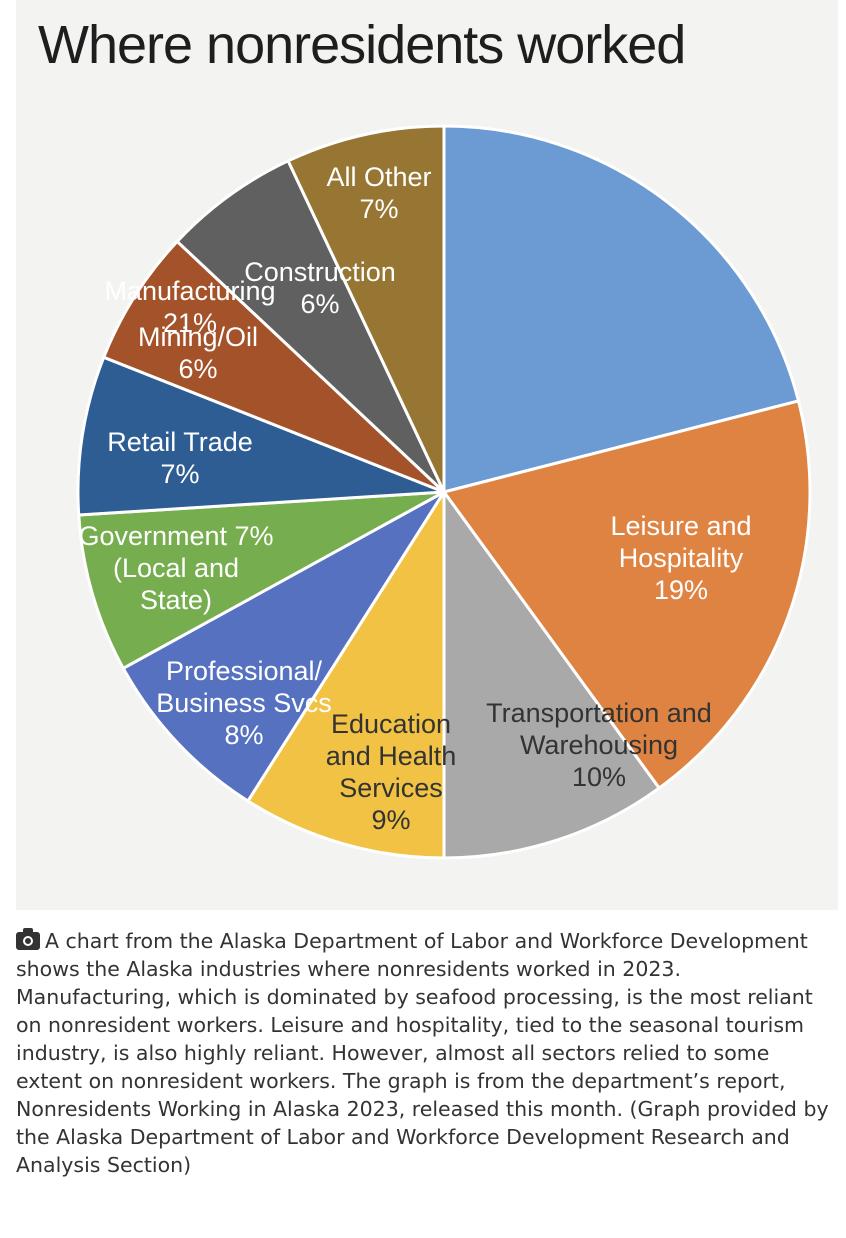 This screenshot has width=846, height=1238. What do you see at coordinates (391, 772) in the screenshot?
I see `slice-label-education-and-health-services: Education and Health Services 9%` at bounding box center [391, 772].